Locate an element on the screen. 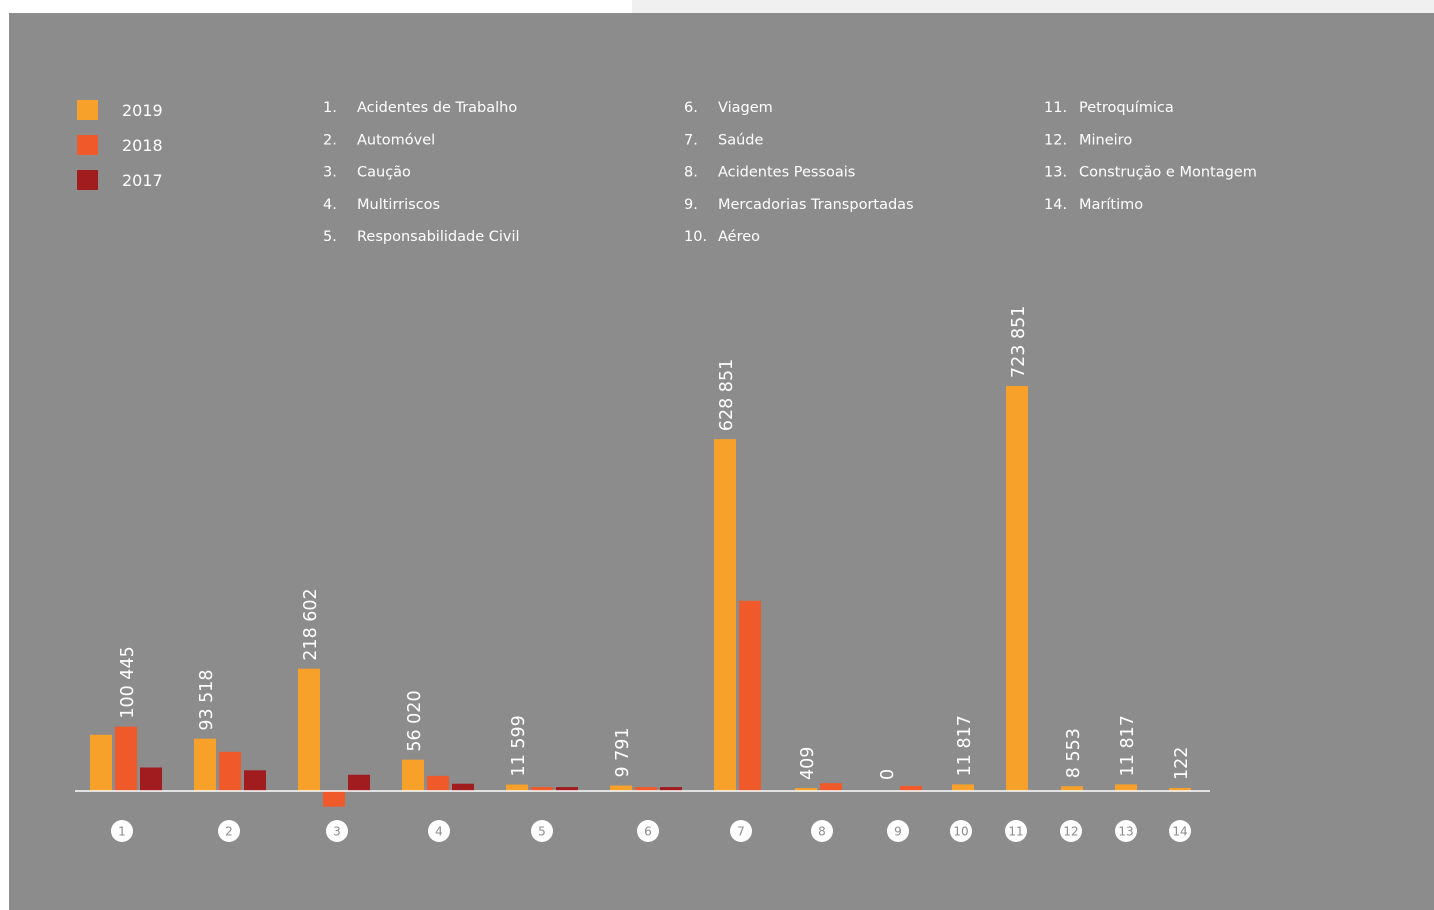 The width and height of the screenshot is (1434, 910). category-number-13: 13. is located at coordinates (1055, 173).